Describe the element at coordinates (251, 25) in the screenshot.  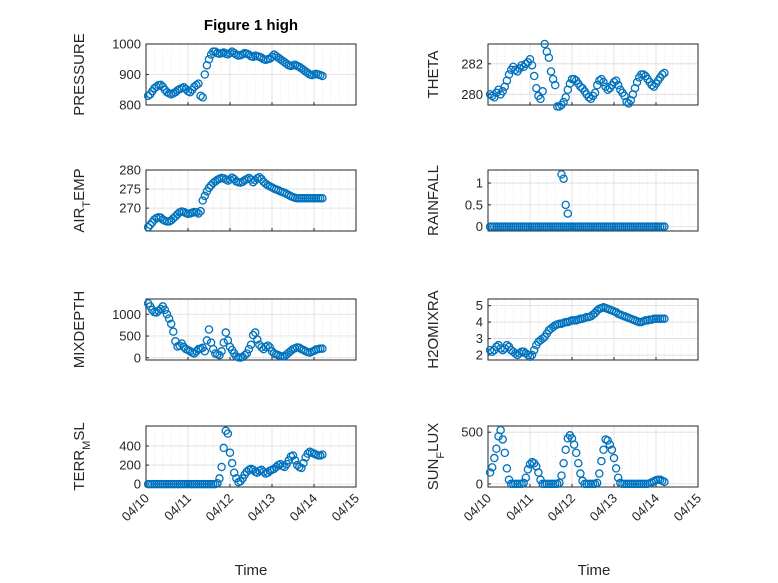
I see `figure-title: Figure 1 high` at that location.